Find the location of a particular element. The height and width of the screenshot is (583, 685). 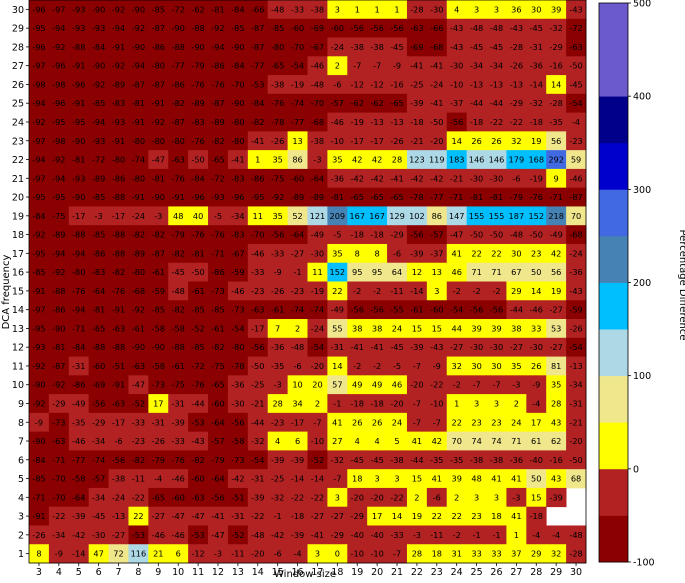

cell-value-label: 68 is located at coordinates (576, 479).